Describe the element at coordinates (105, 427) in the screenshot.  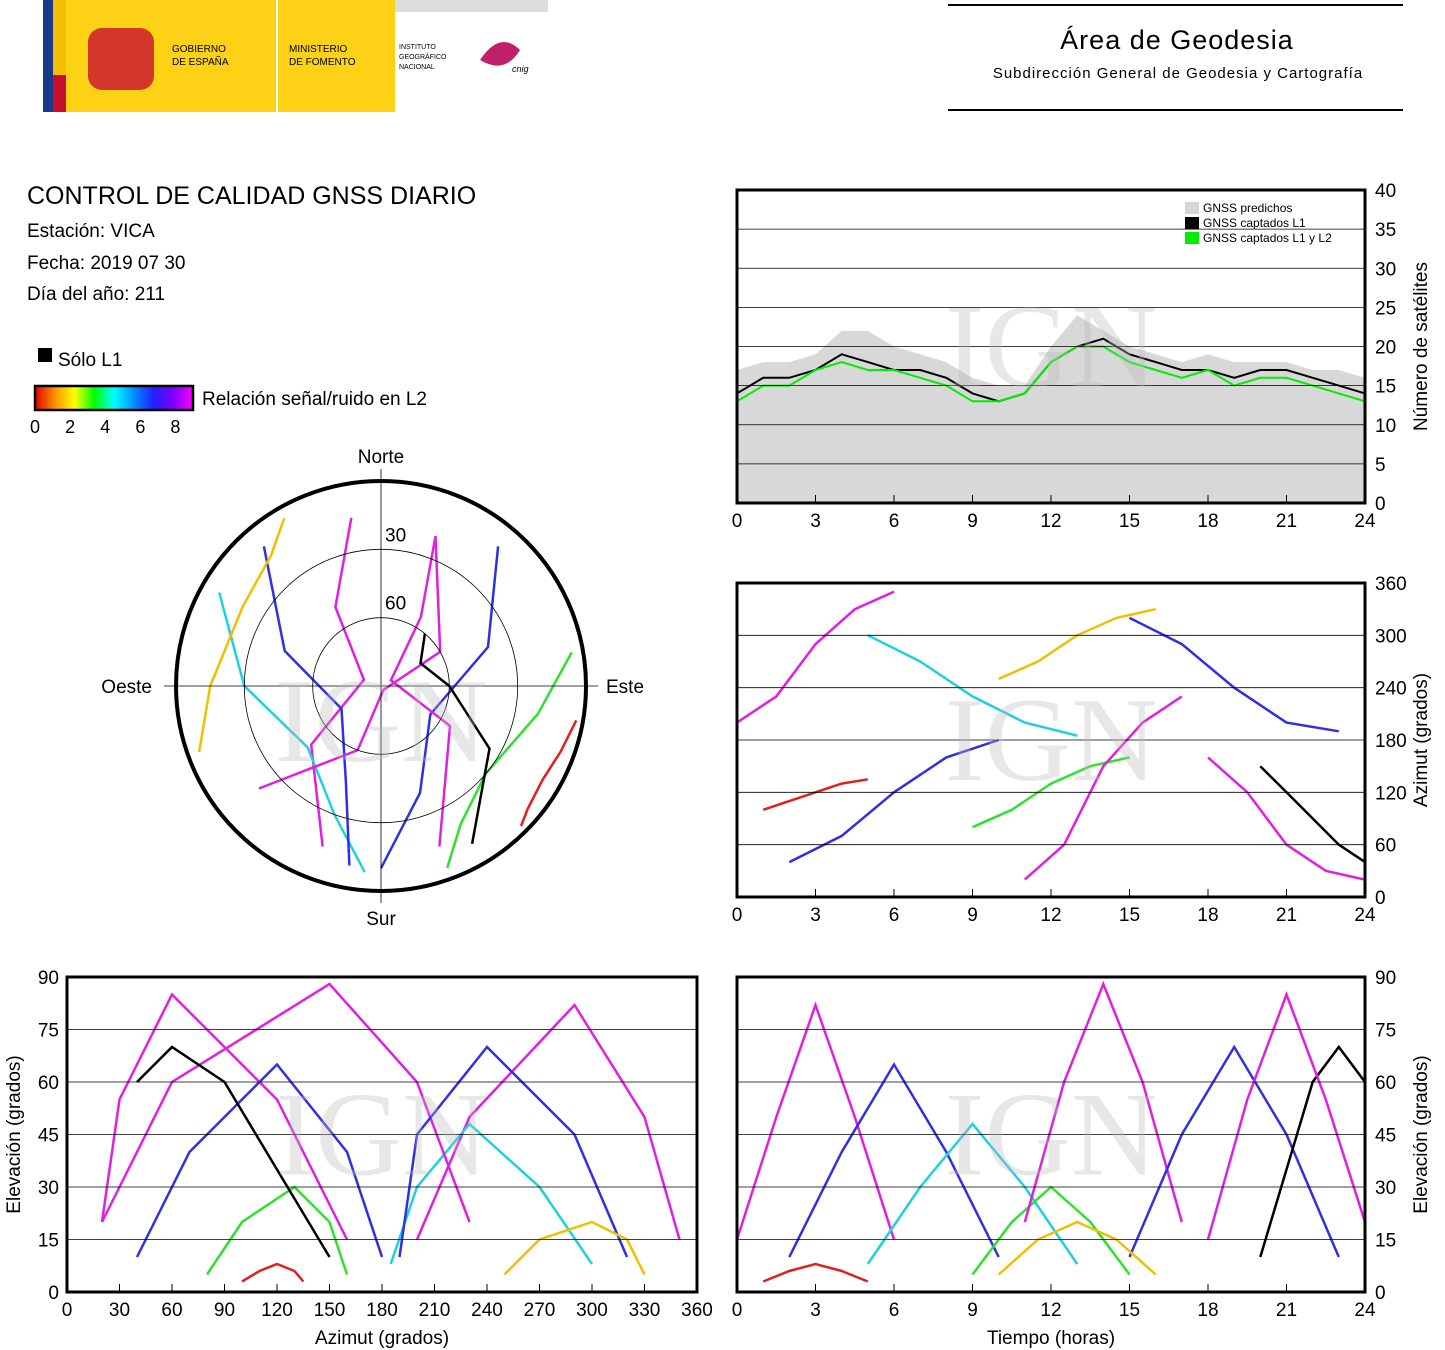
I see `colorbar-tick-label: 4` at that location.